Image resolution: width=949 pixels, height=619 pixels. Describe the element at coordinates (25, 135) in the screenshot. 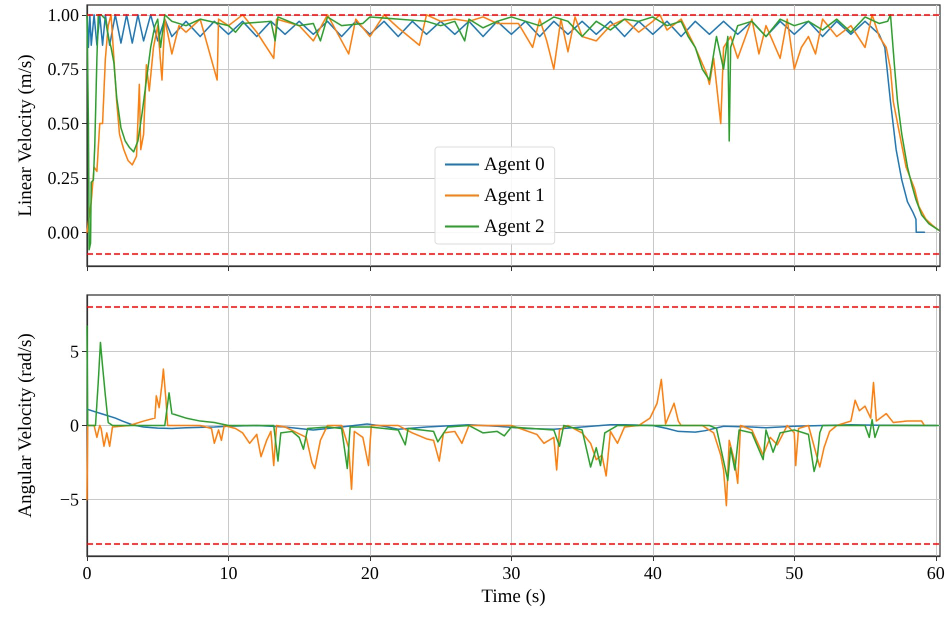

I see `y-axis-title: Linear Velocity (m/s)` at that location.